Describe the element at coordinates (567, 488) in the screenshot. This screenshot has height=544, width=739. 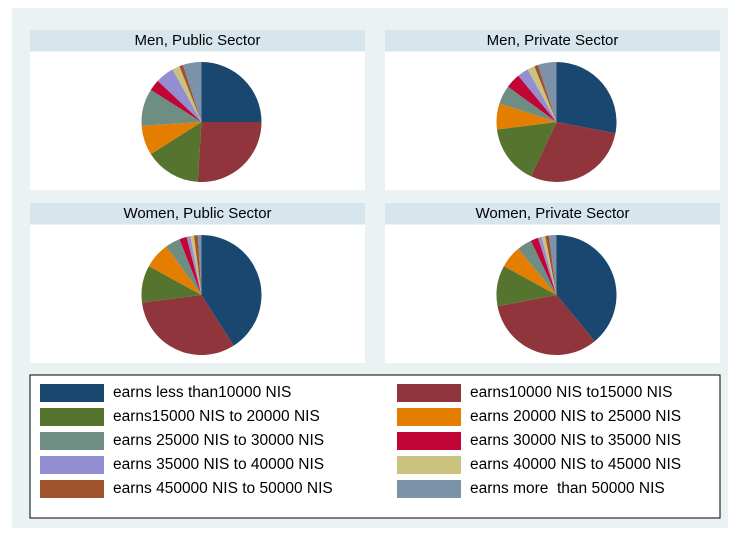
I see `legend-label: earns more than 50000 NIS` at that location.